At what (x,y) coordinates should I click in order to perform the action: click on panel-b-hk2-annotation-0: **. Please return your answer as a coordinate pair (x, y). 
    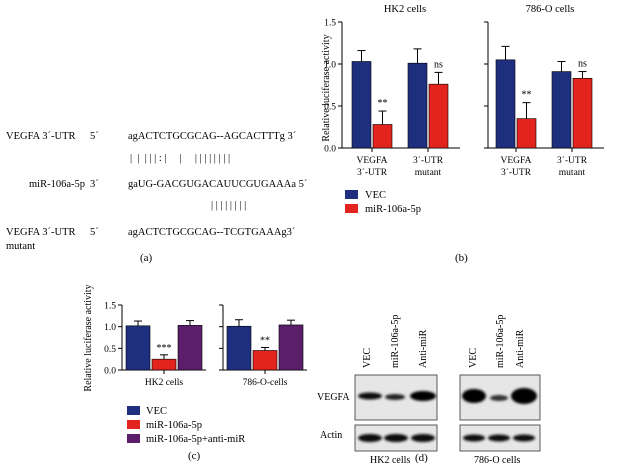
    Looking at the image, I should click on (383, 103).